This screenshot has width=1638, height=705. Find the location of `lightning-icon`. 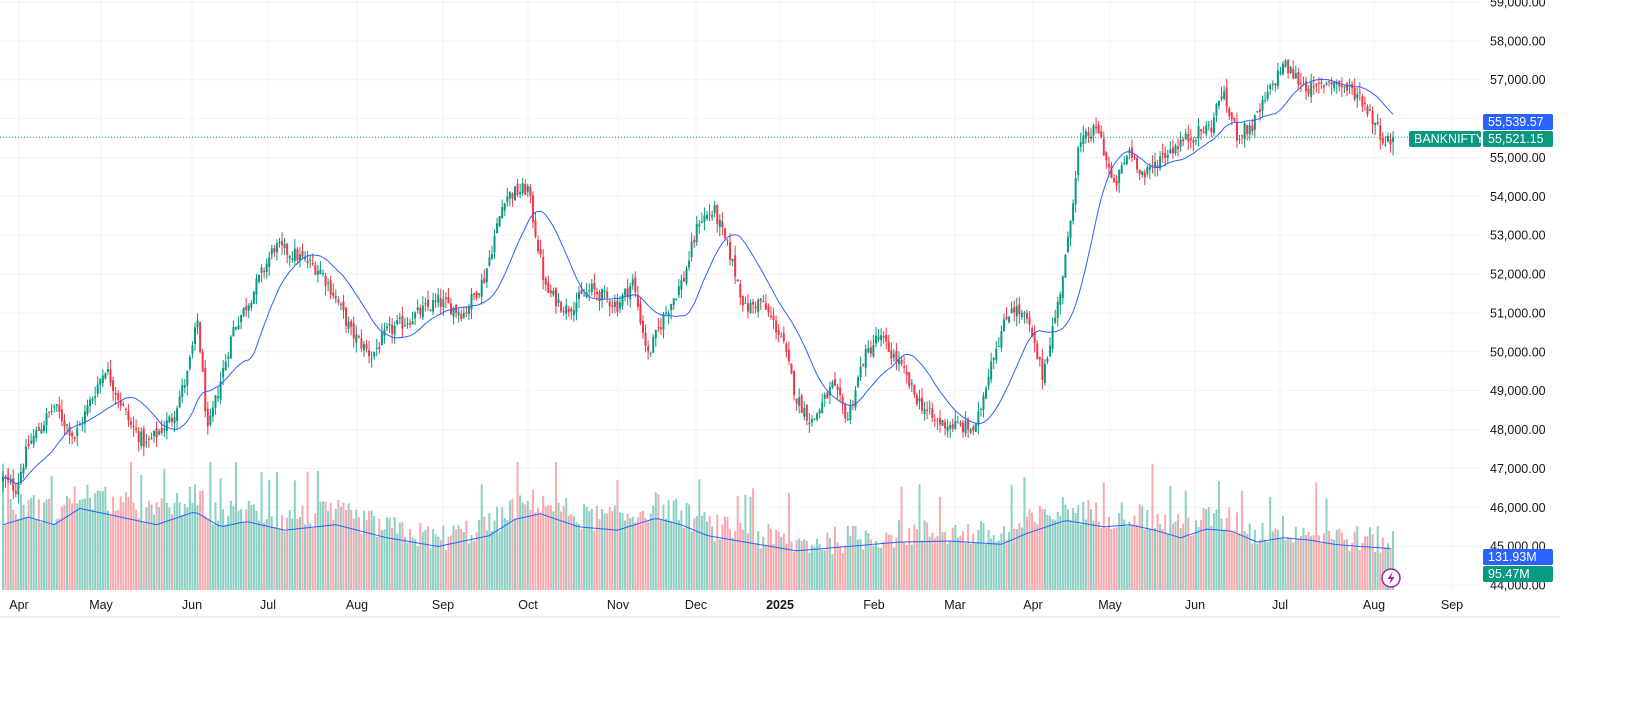

lightning-icon is located at coordinates (1391, 578).